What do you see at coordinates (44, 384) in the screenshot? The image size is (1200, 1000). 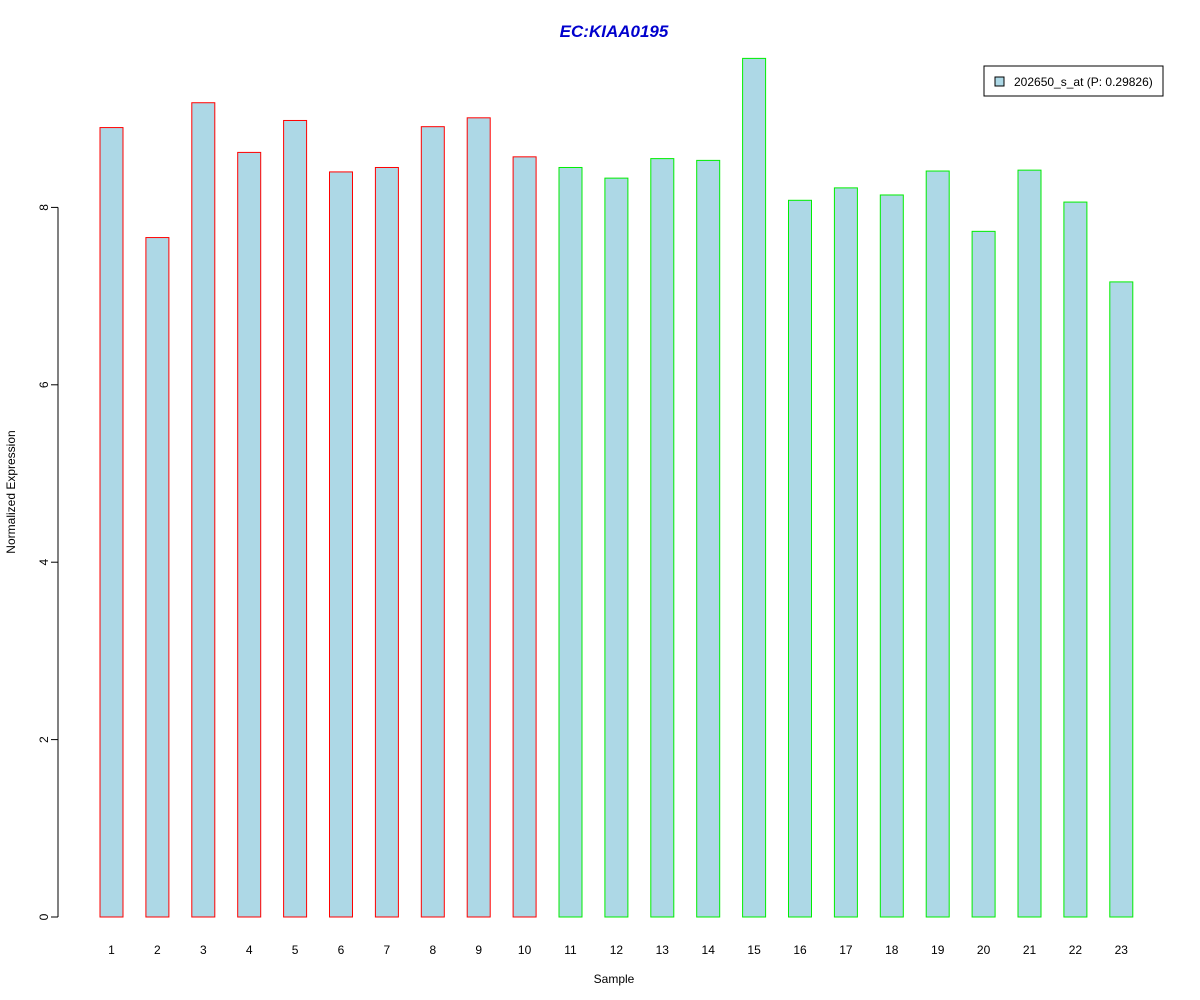 I see `y-tick-label: 6` at bounding box center [44, 384].